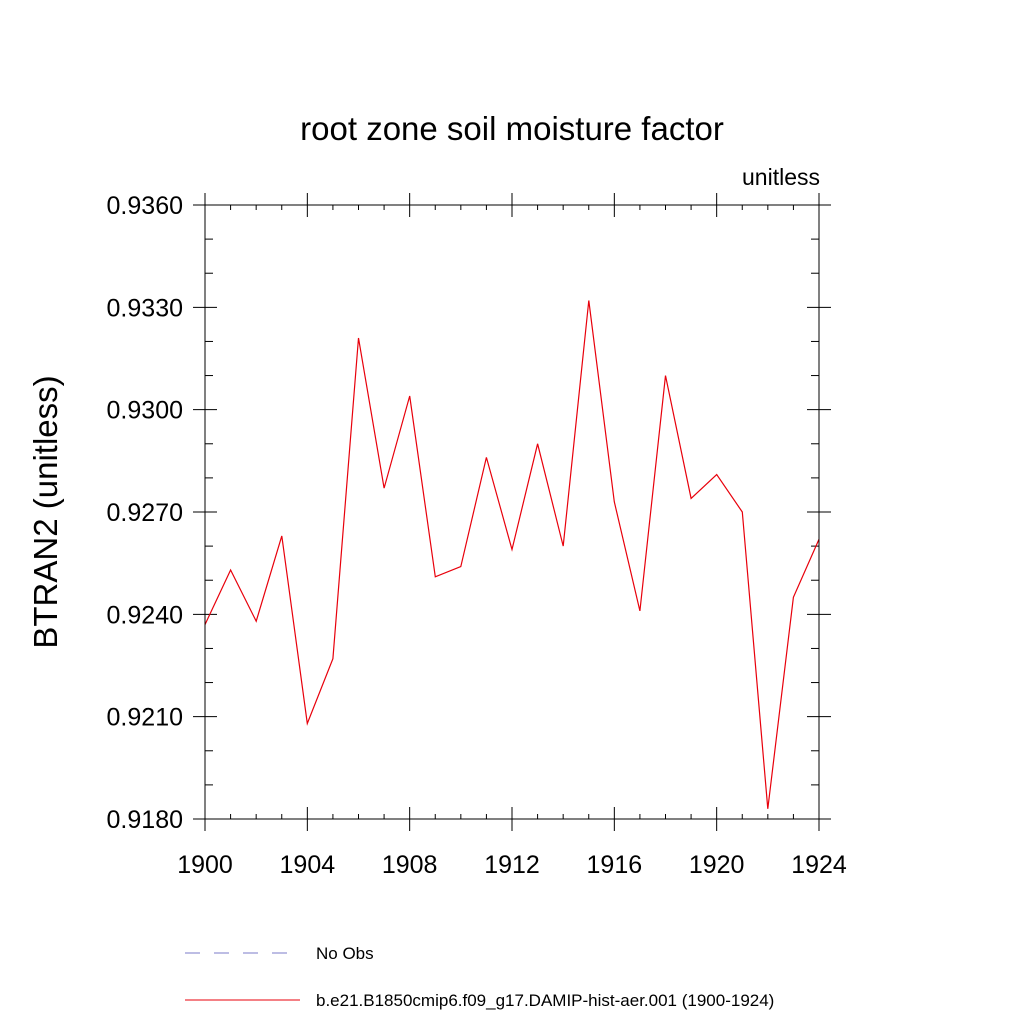 Image resolution: width=1024 pixels, height=1024 pixels. Describe the element at coordinates (819, 865) in the screenshot. I see `x-tick-label: 1924` at that location.